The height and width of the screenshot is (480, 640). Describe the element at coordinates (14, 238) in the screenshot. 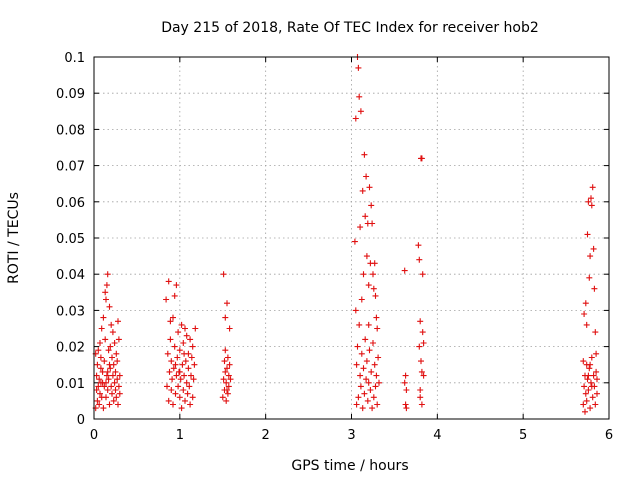

I see `y-axis-label: ROTI / TECUs` at that location.